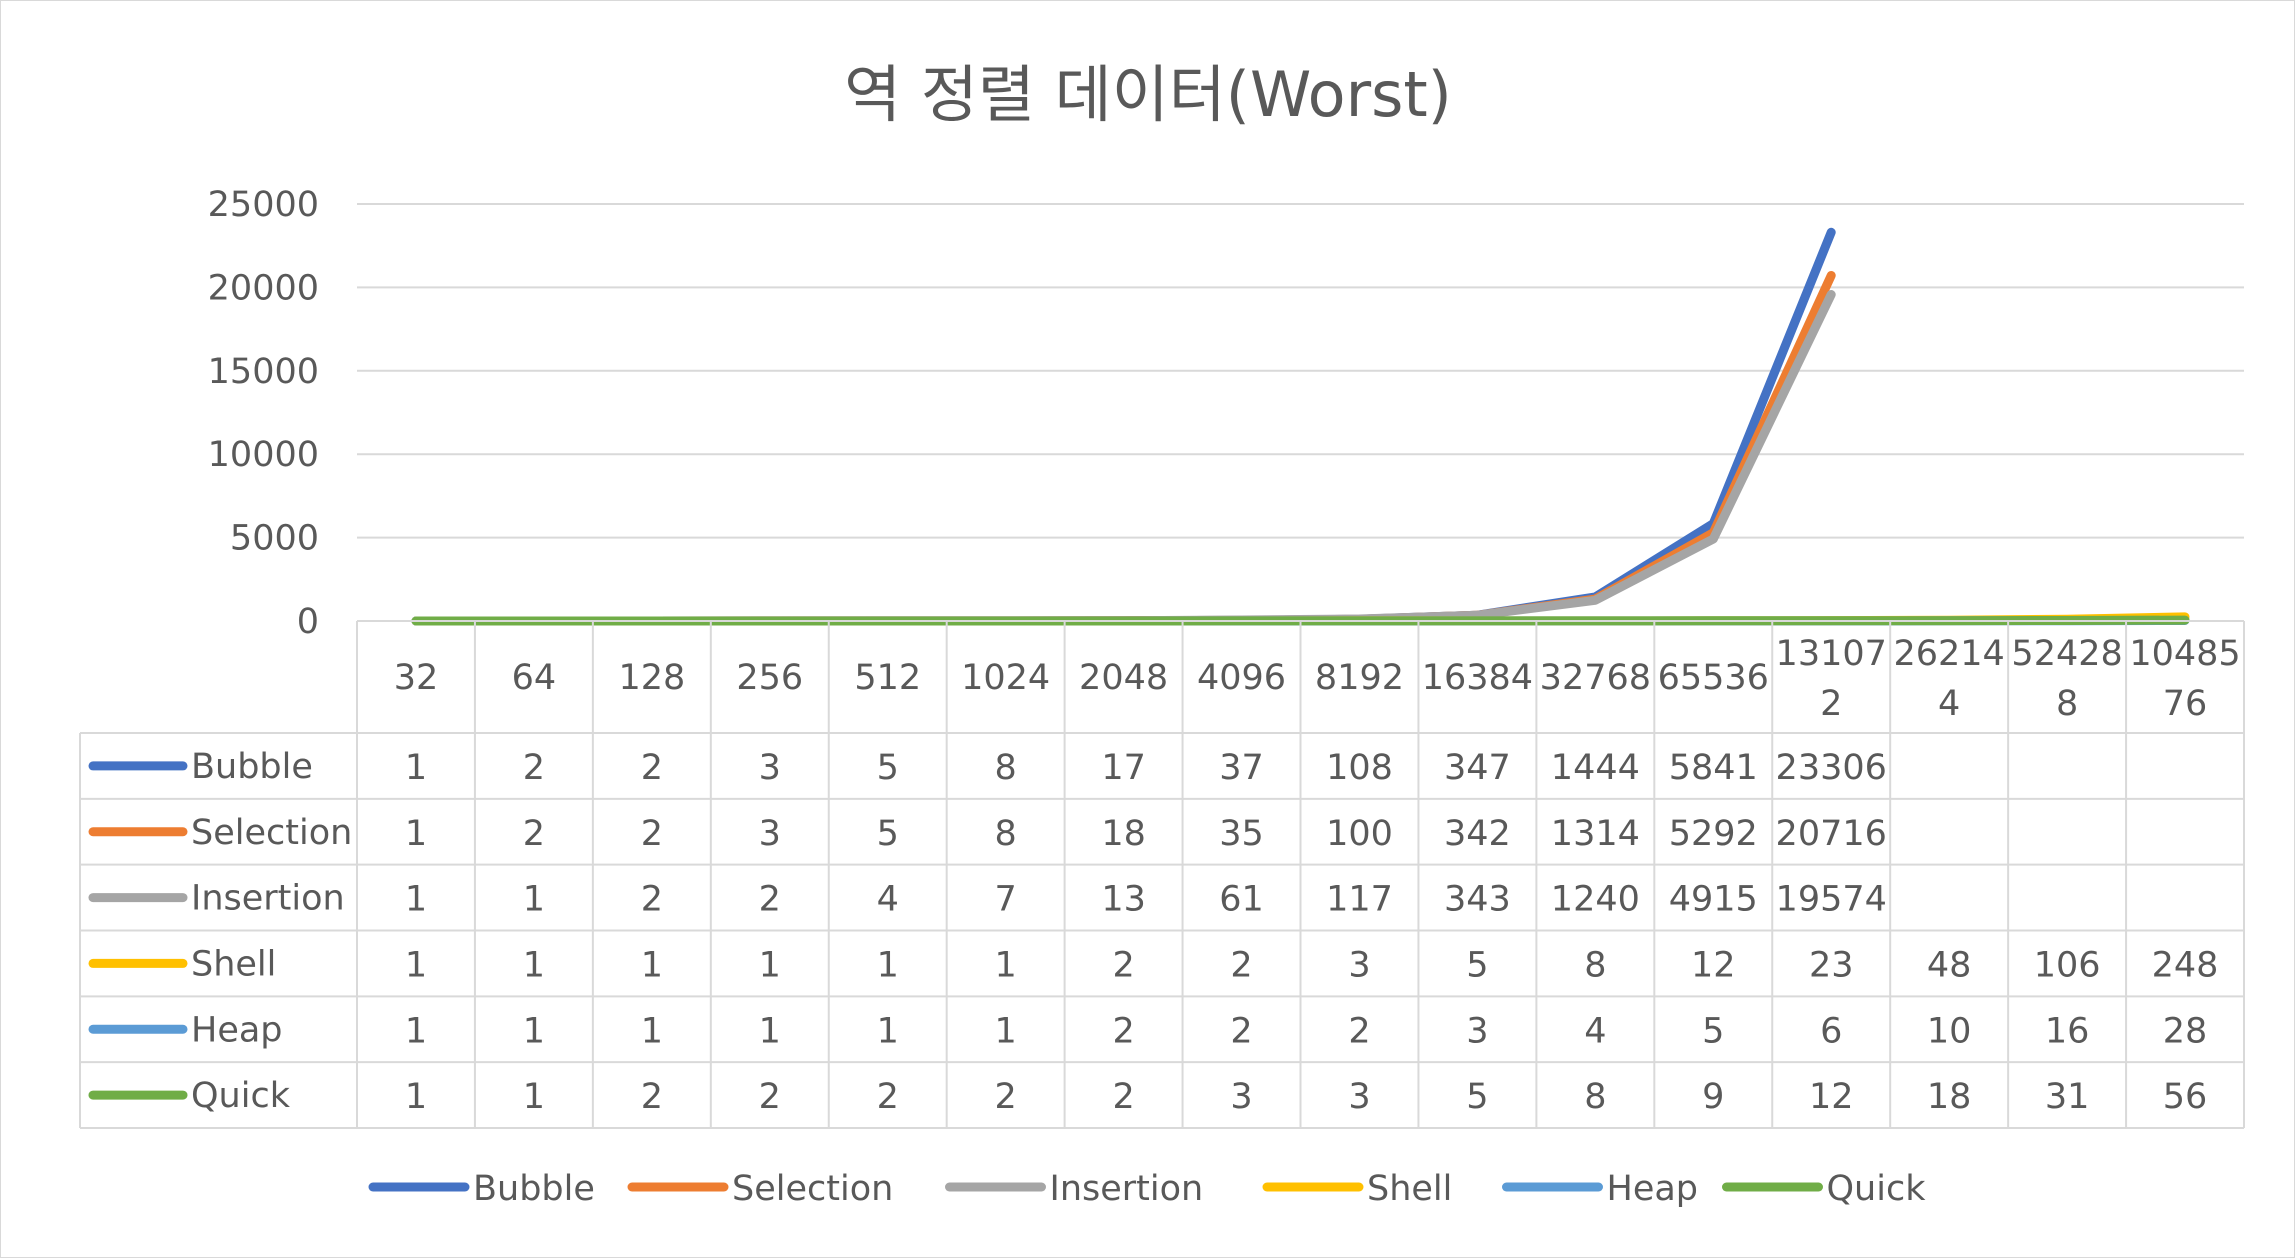 The width and height of the screenshot is (2295, 1259). What do you see at coordinates (1241, 678) in the screenshot?
I see `x-tick-label: 4096` at bounding box center [1241, 678].